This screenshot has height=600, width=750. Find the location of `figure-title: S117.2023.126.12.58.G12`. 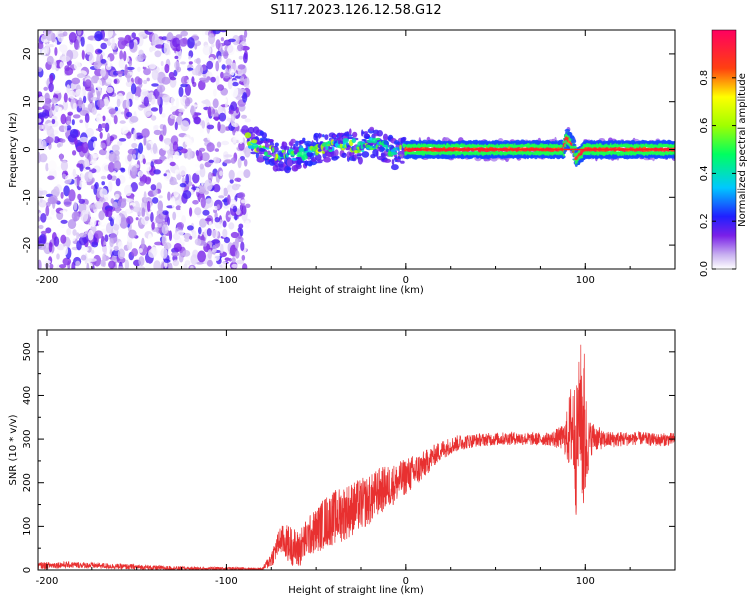

figure-title: S117.2023.126.12.58.G12 is located at coordinates (355, 10).